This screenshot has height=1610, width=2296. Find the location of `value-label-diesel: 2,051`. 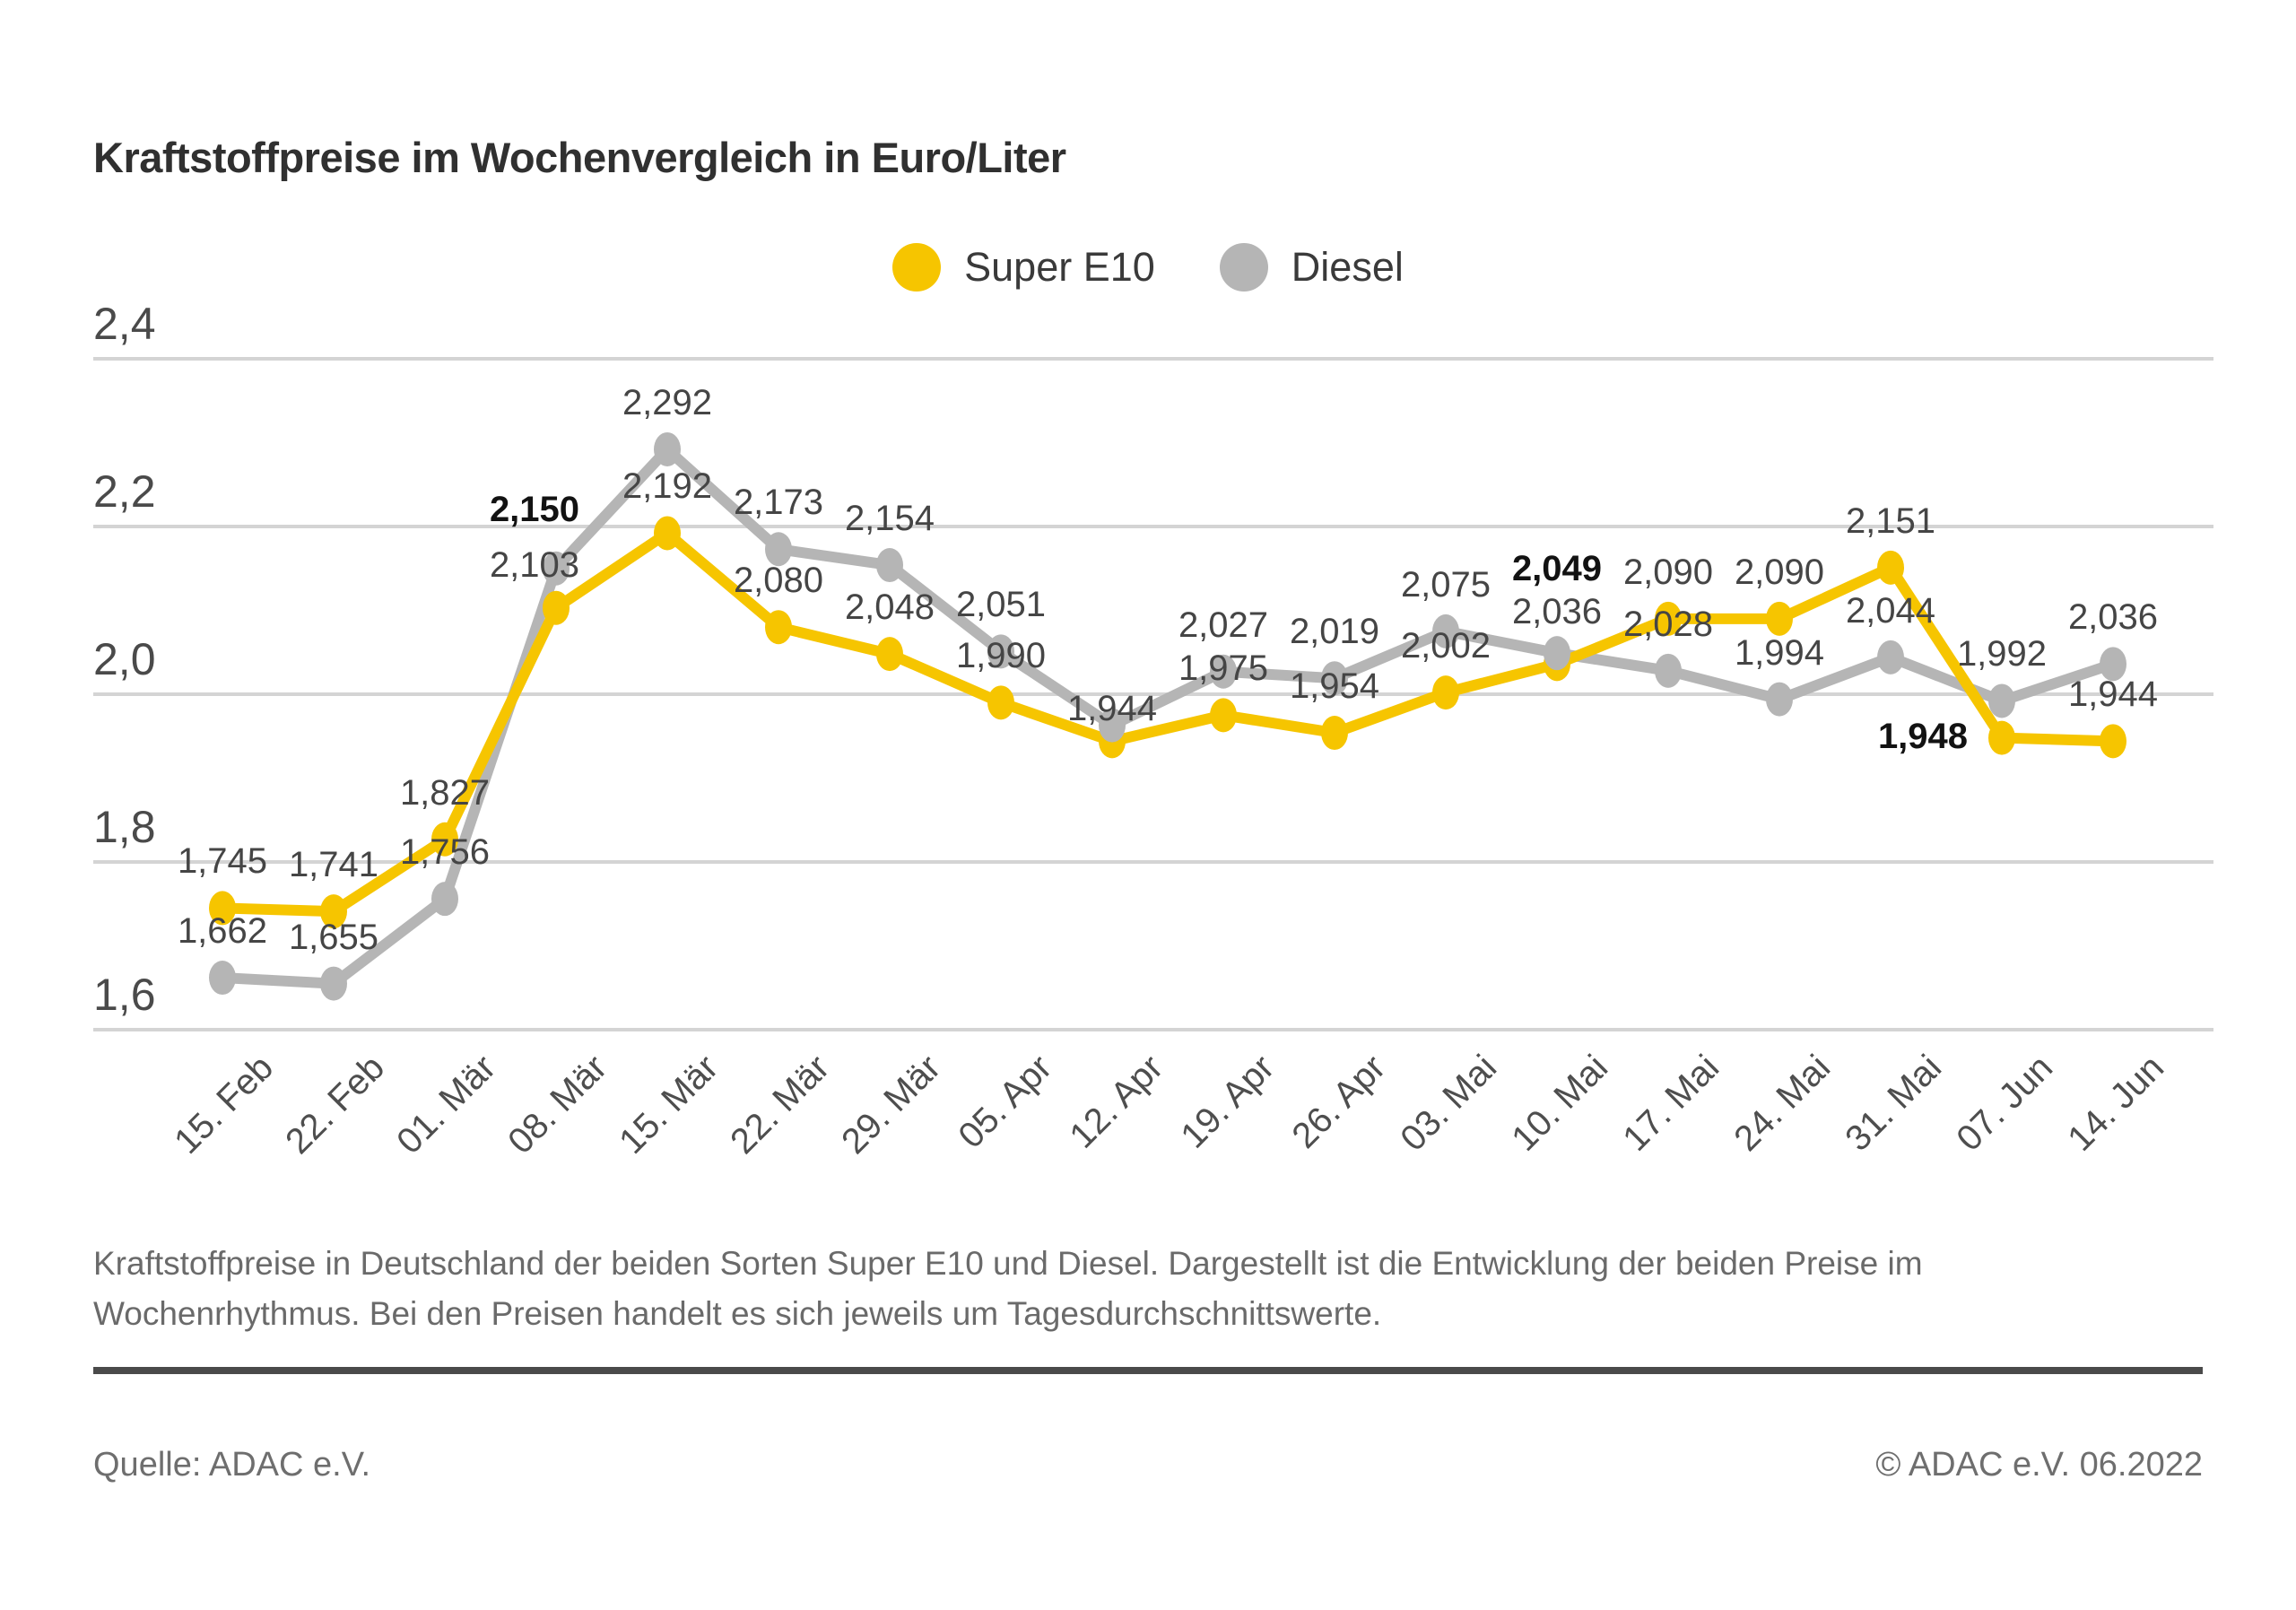

value-label-diesel: 2,051 is located at coordinates (1001, 605).